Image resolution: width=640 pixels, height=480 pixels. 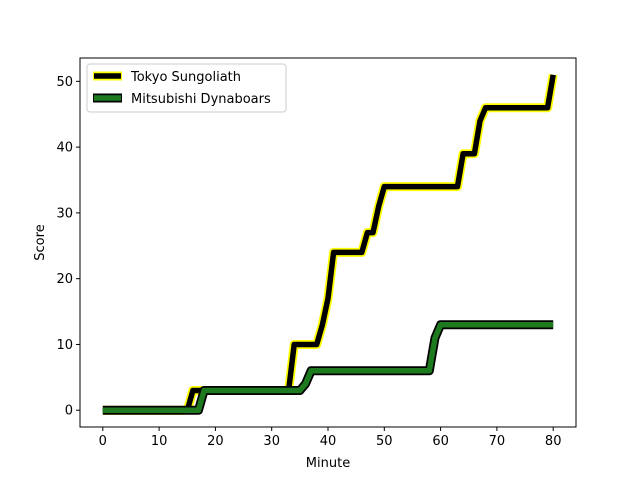 What do you see at coordinates (64, 82) in the screenshot?
I see `y-tick-label: 50` at bounding box center [64, 82].